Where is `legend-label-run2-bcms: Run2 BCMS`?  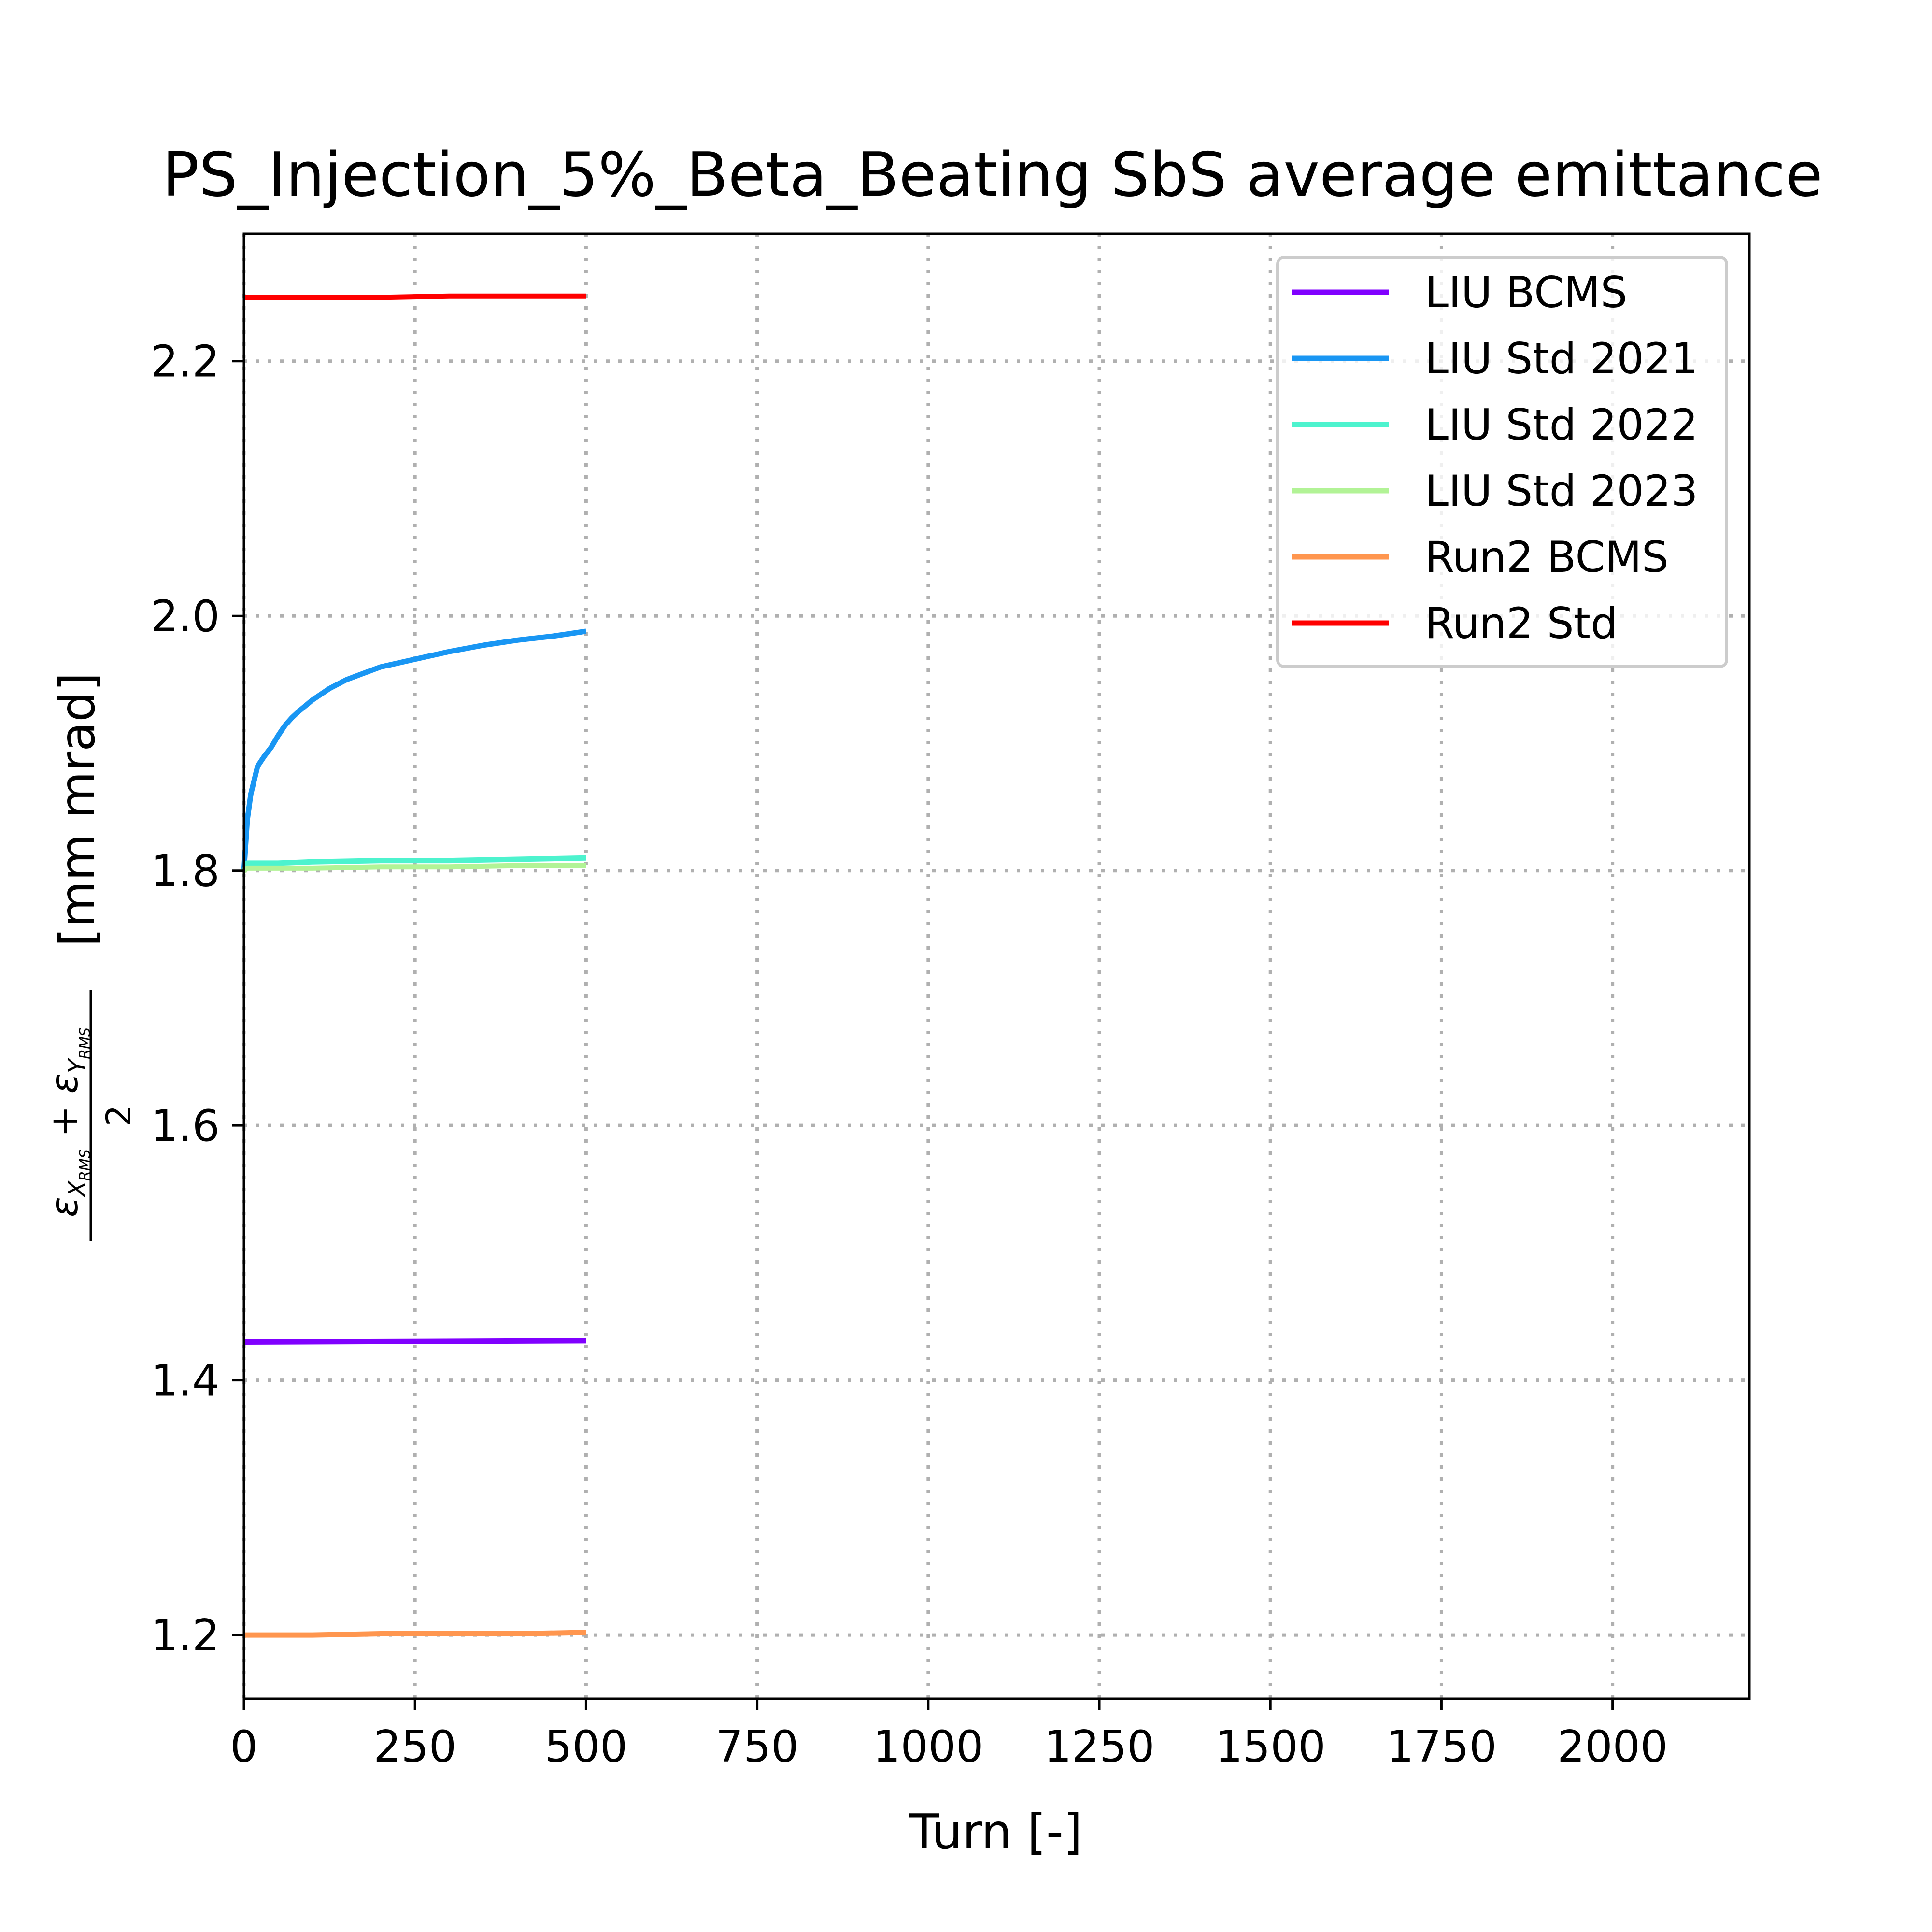
legend-label-run2-bcms: Run2 BCMS is located at coordinates (1547, 557).